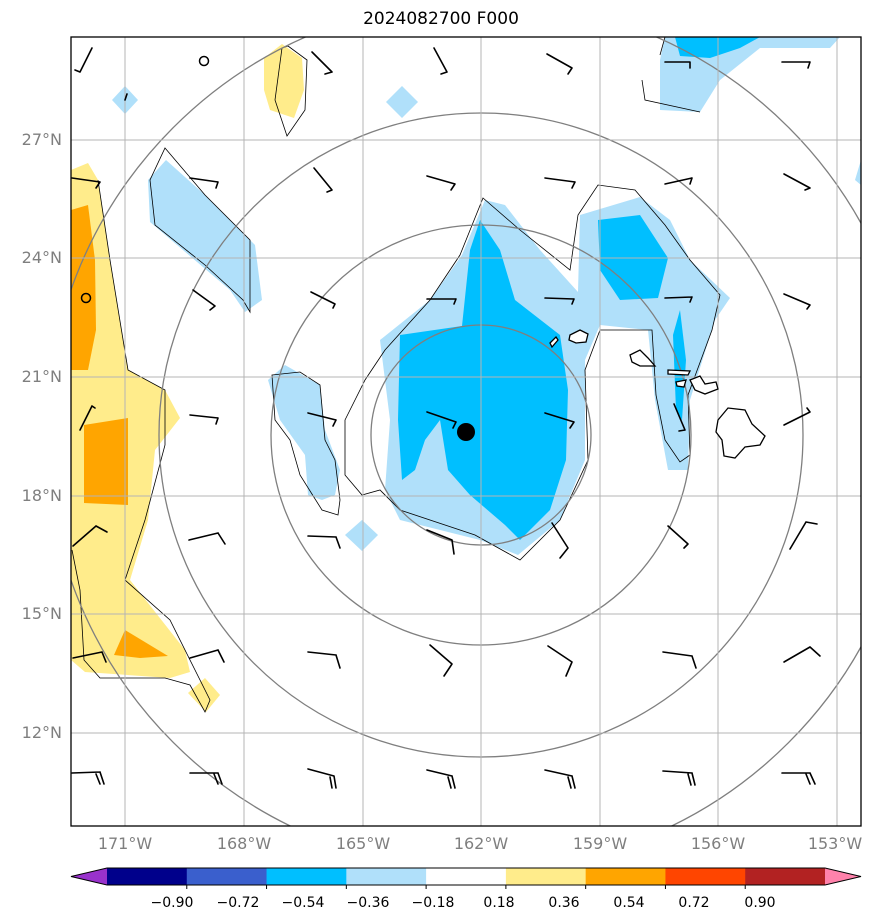  I want to click on map-title: 2024082700 F000, so click(441, 19).